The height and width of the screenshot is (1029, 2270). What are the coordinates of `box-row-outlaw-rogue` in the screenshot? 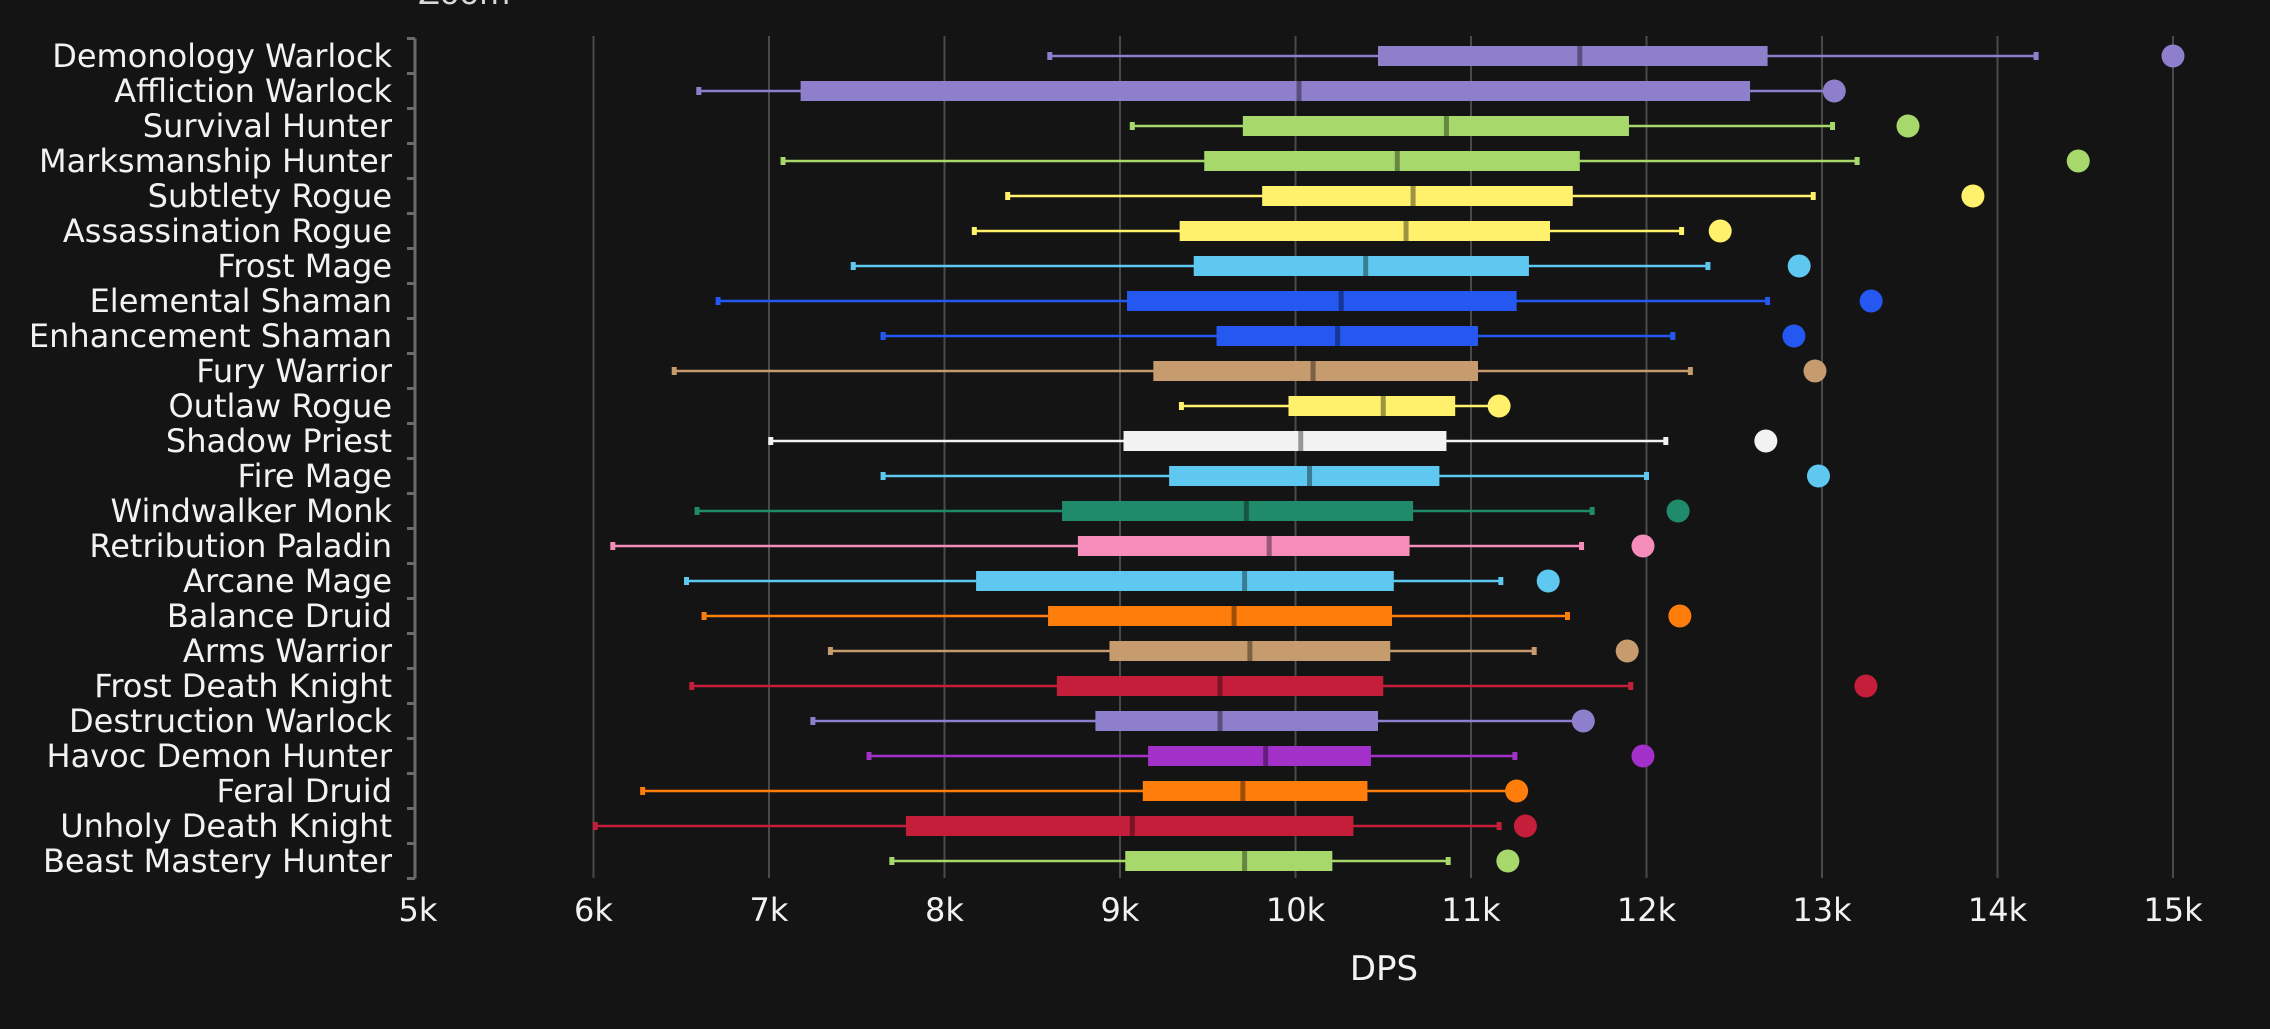 It's located at (1344, 406).